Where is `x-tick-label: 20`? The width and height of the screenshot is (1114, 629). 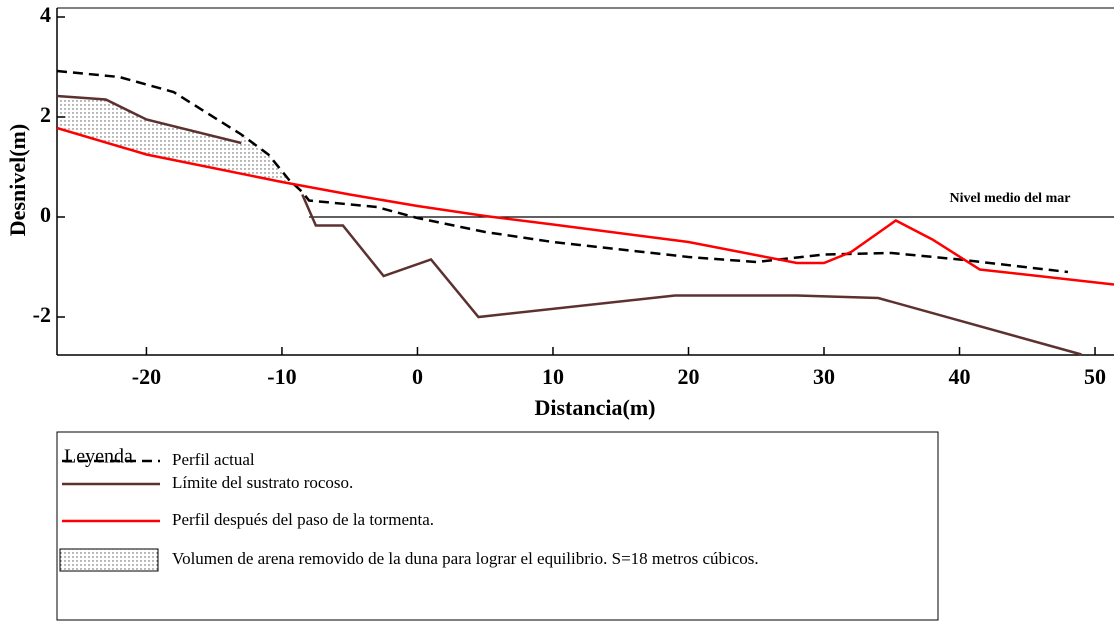
x-tick-label: 20 is located at coordinates (688, 376).